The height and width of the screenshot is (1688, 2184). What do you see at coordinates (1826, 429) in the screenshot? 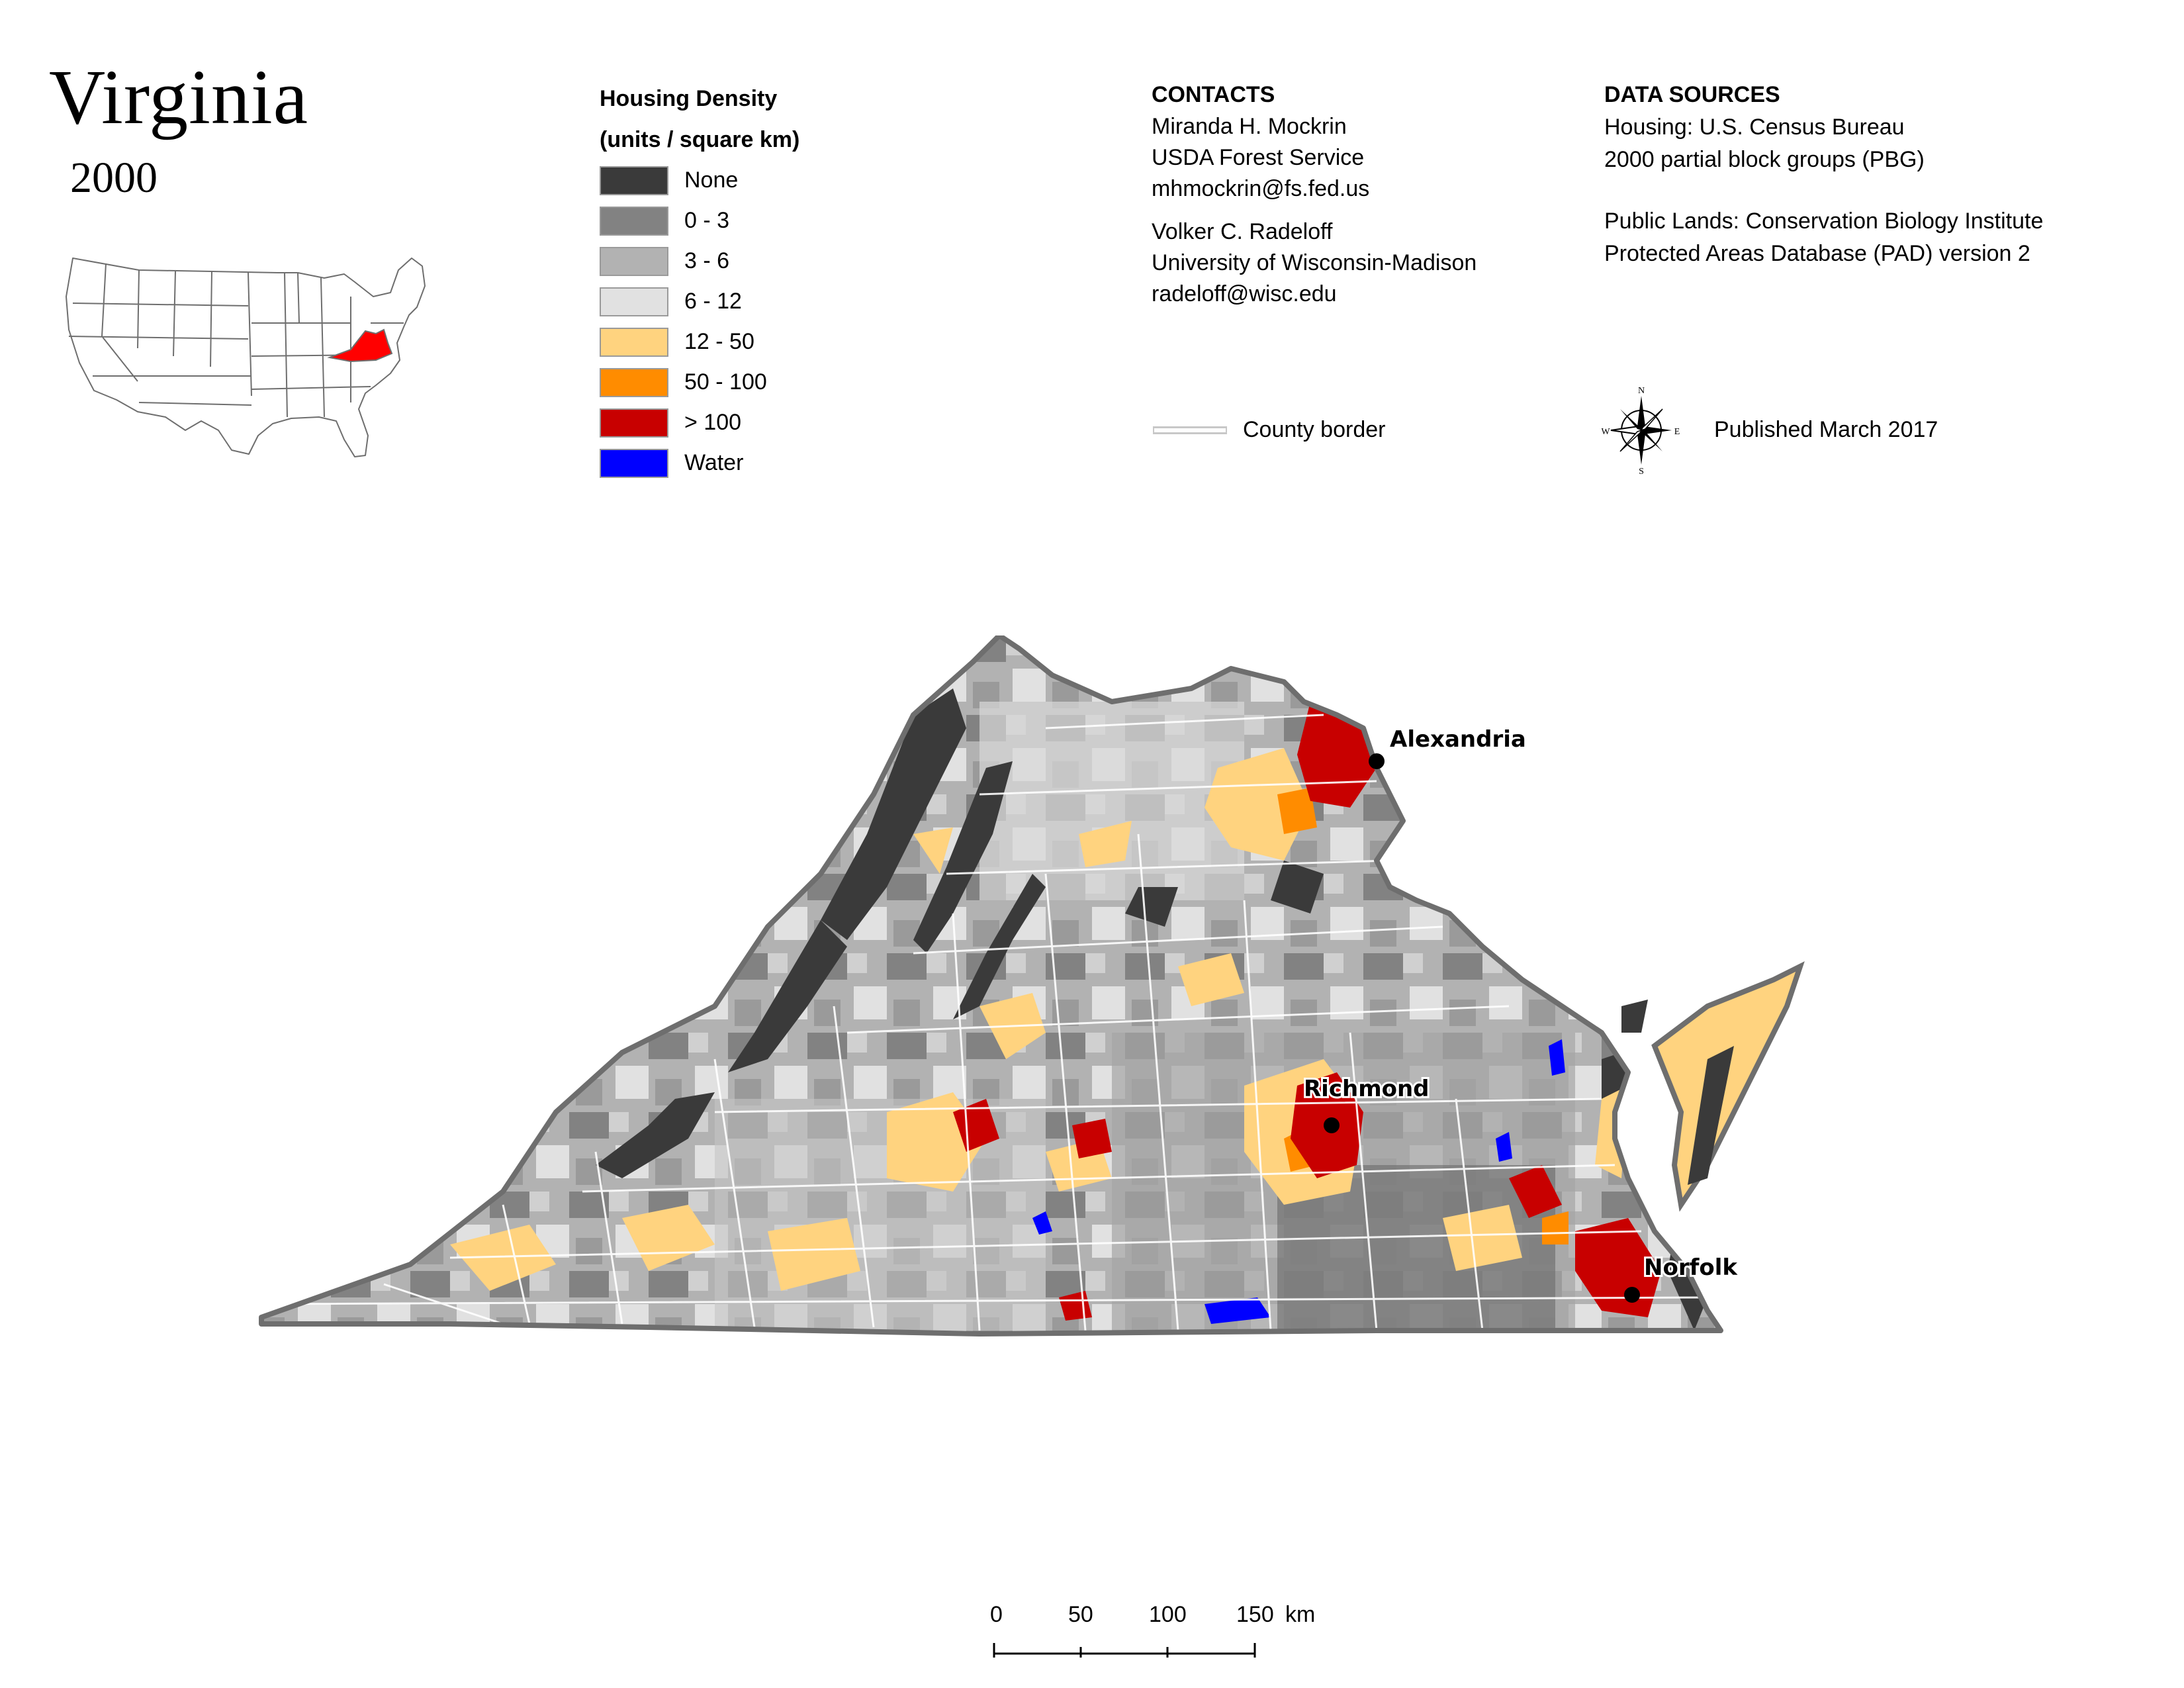
I see `published-date: Published March 2017` at bounding box center [1826, 429].